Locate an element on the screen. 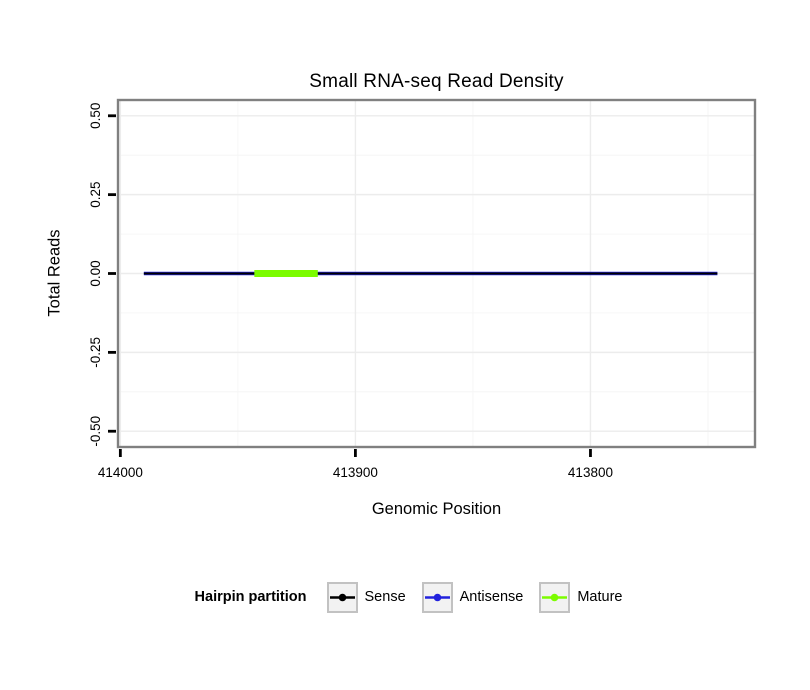  legend-title: Hairpin partition is located at coordinates (250, 597).